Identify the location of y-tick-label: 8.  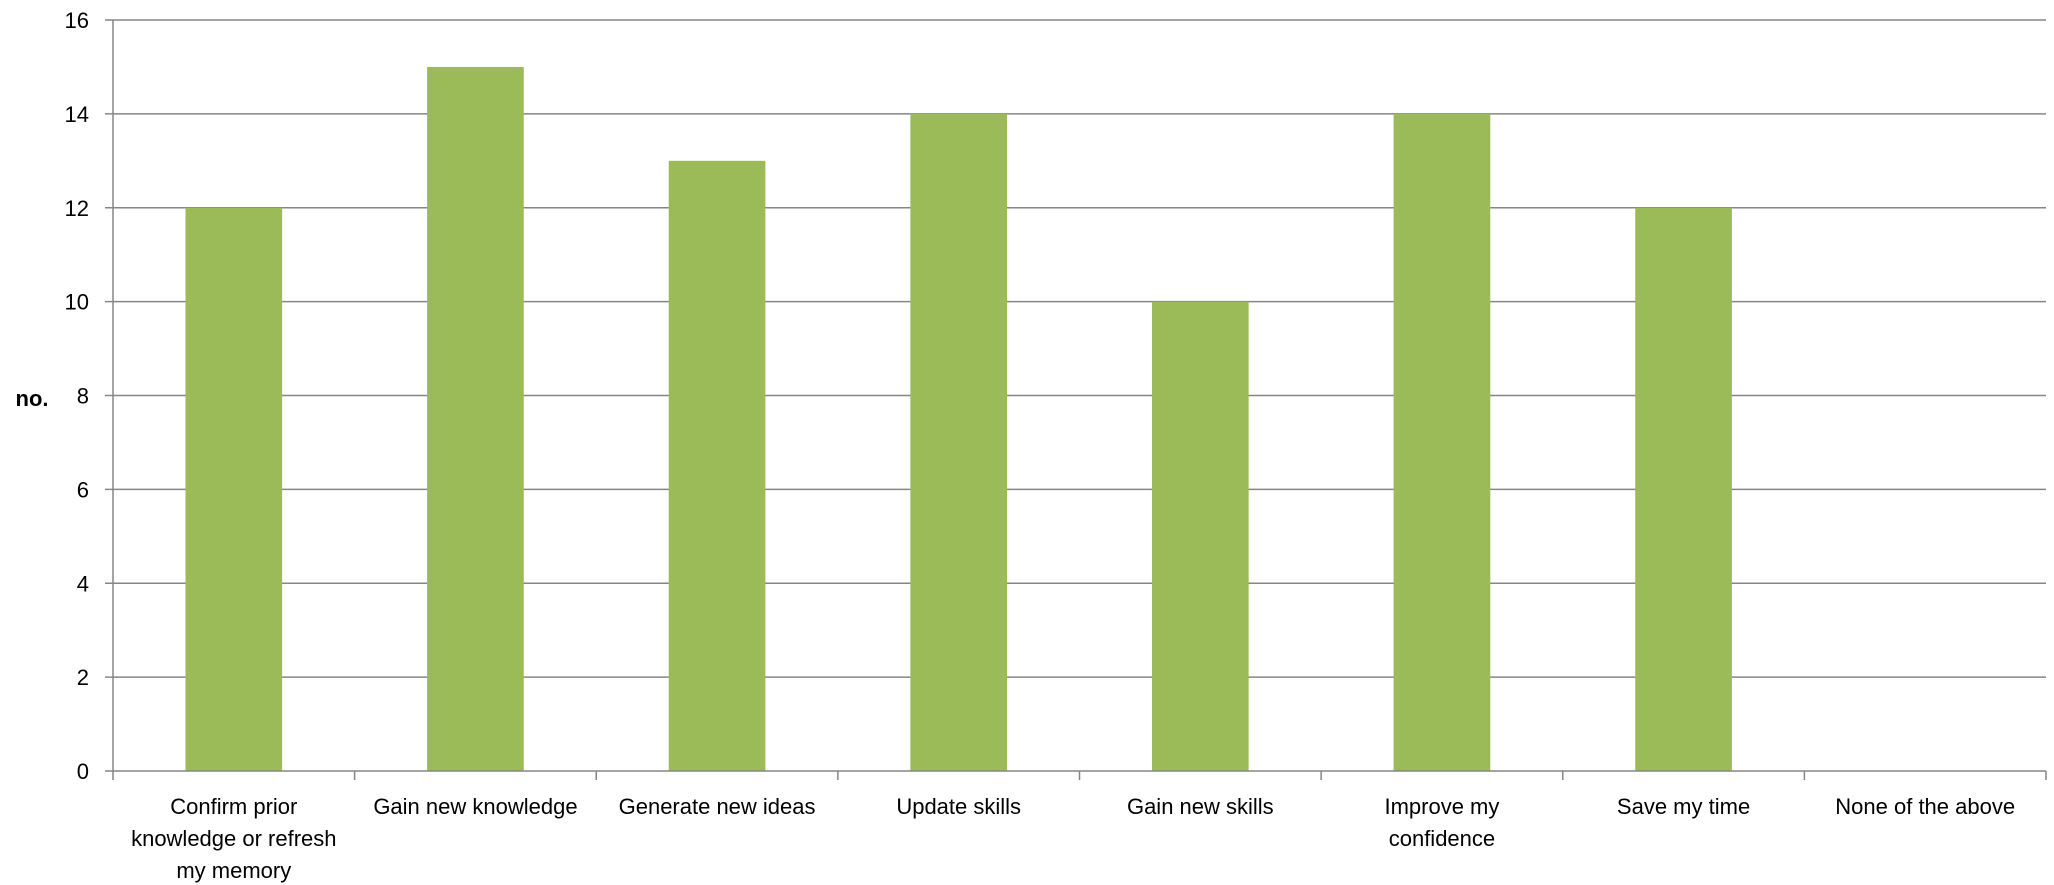
(83, 396).